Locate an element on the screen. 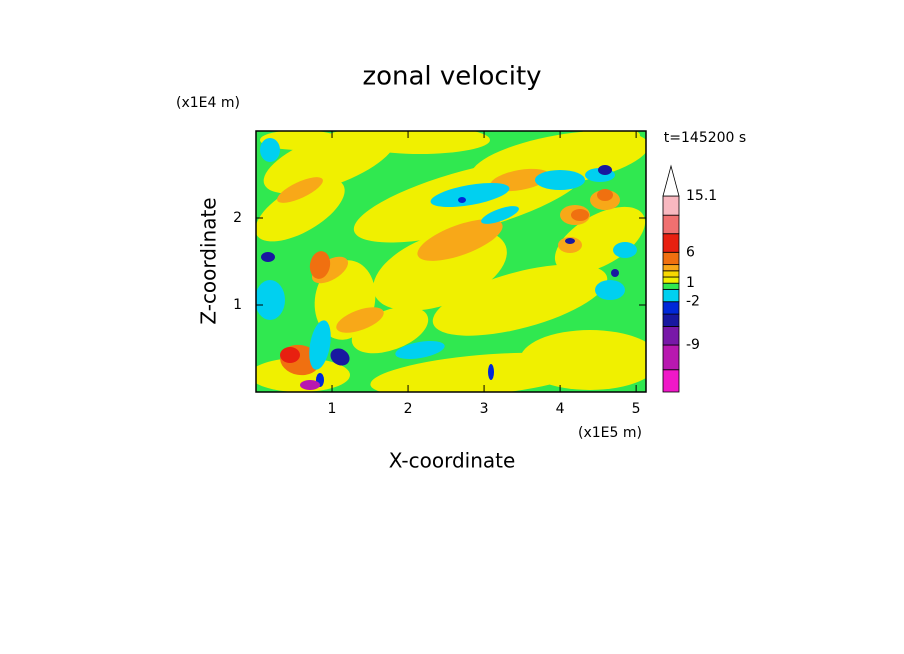  x-tick-label: 3 is located at coordinates (484, 409).